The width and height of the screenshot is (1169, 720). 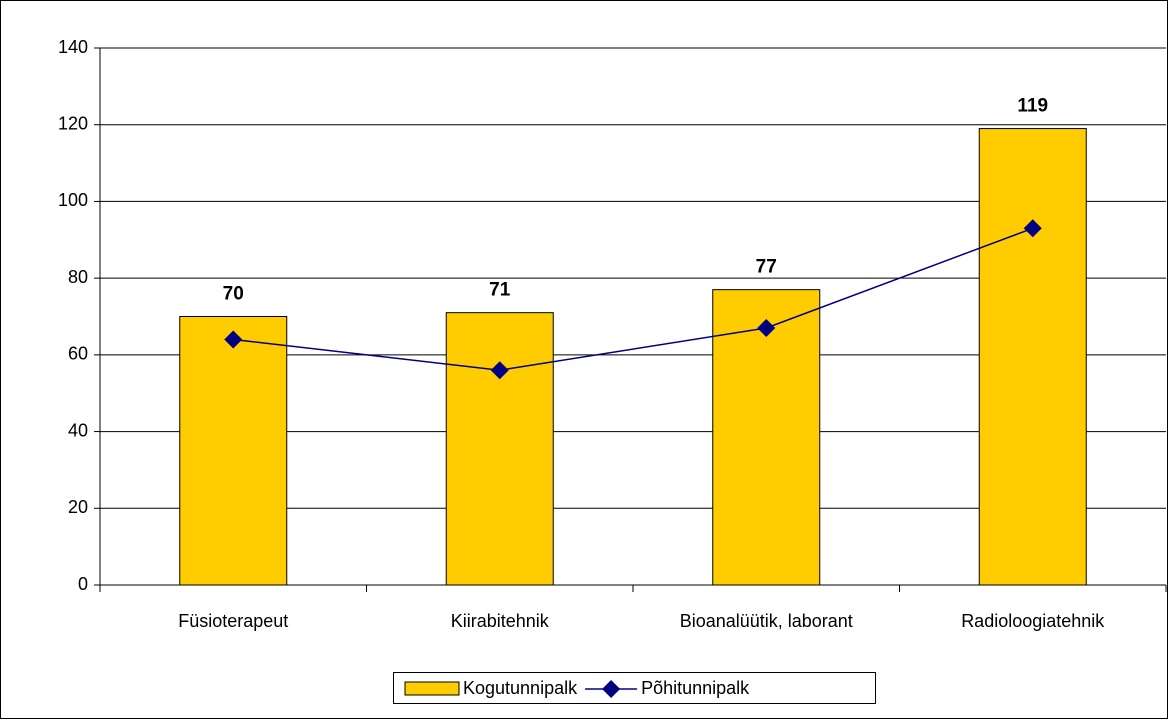 What do you see at coordinates (500, 621) in the screenshot?
I see `x-tick-label: Kiirabitehnik` at bounding box center [500, 621].